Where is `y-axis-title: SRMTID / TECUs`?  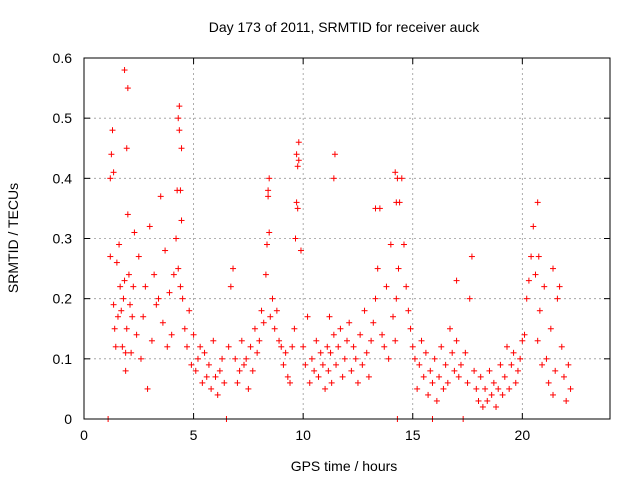
y-axis-title: SRMTID / TECUs is located at coordinates (13, 238).